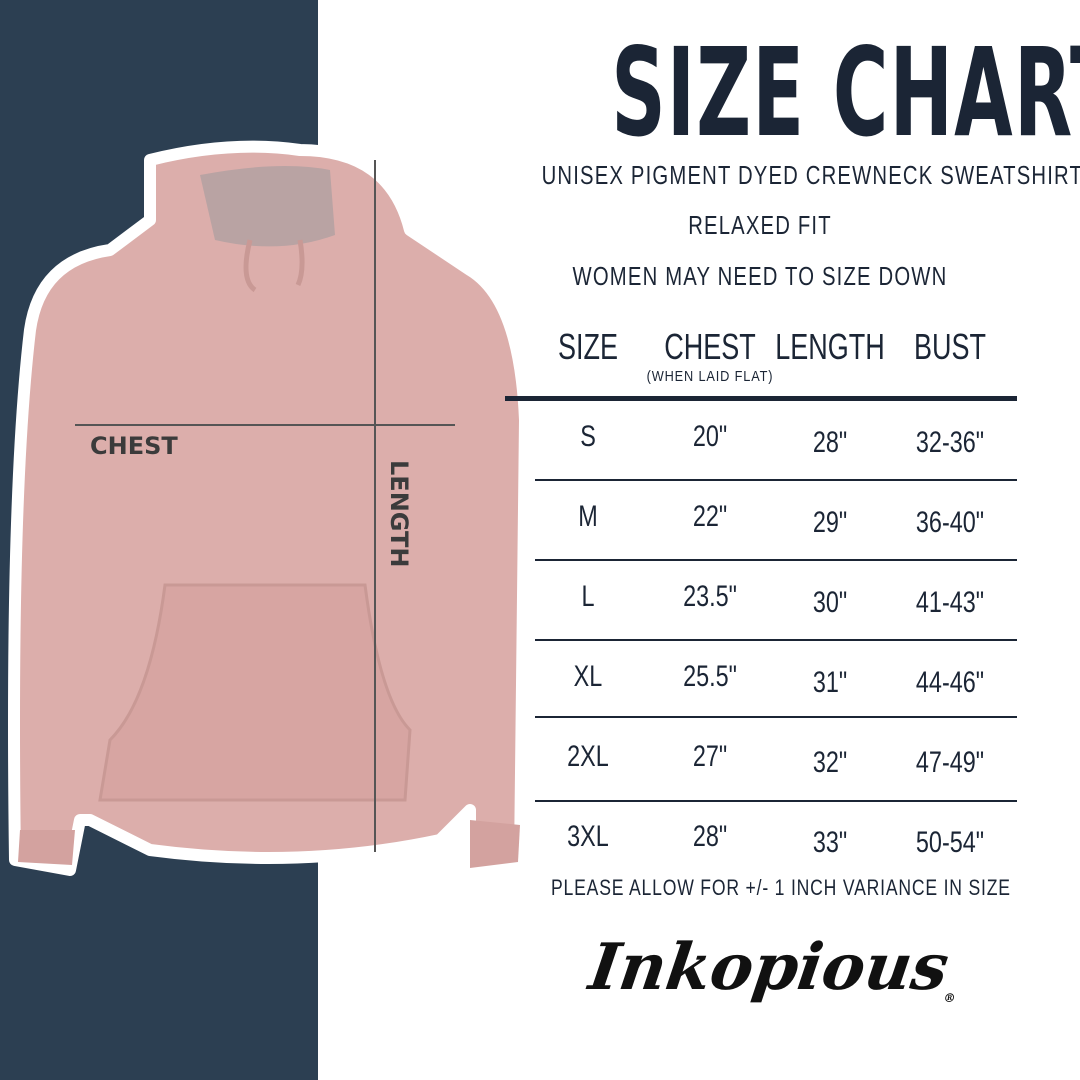 The image size is (1080, 1080). What do you see at coordinates (950, 762) in the screenshot?
I see `cell-bust: 47-49"` at bounding box center [950, 762].